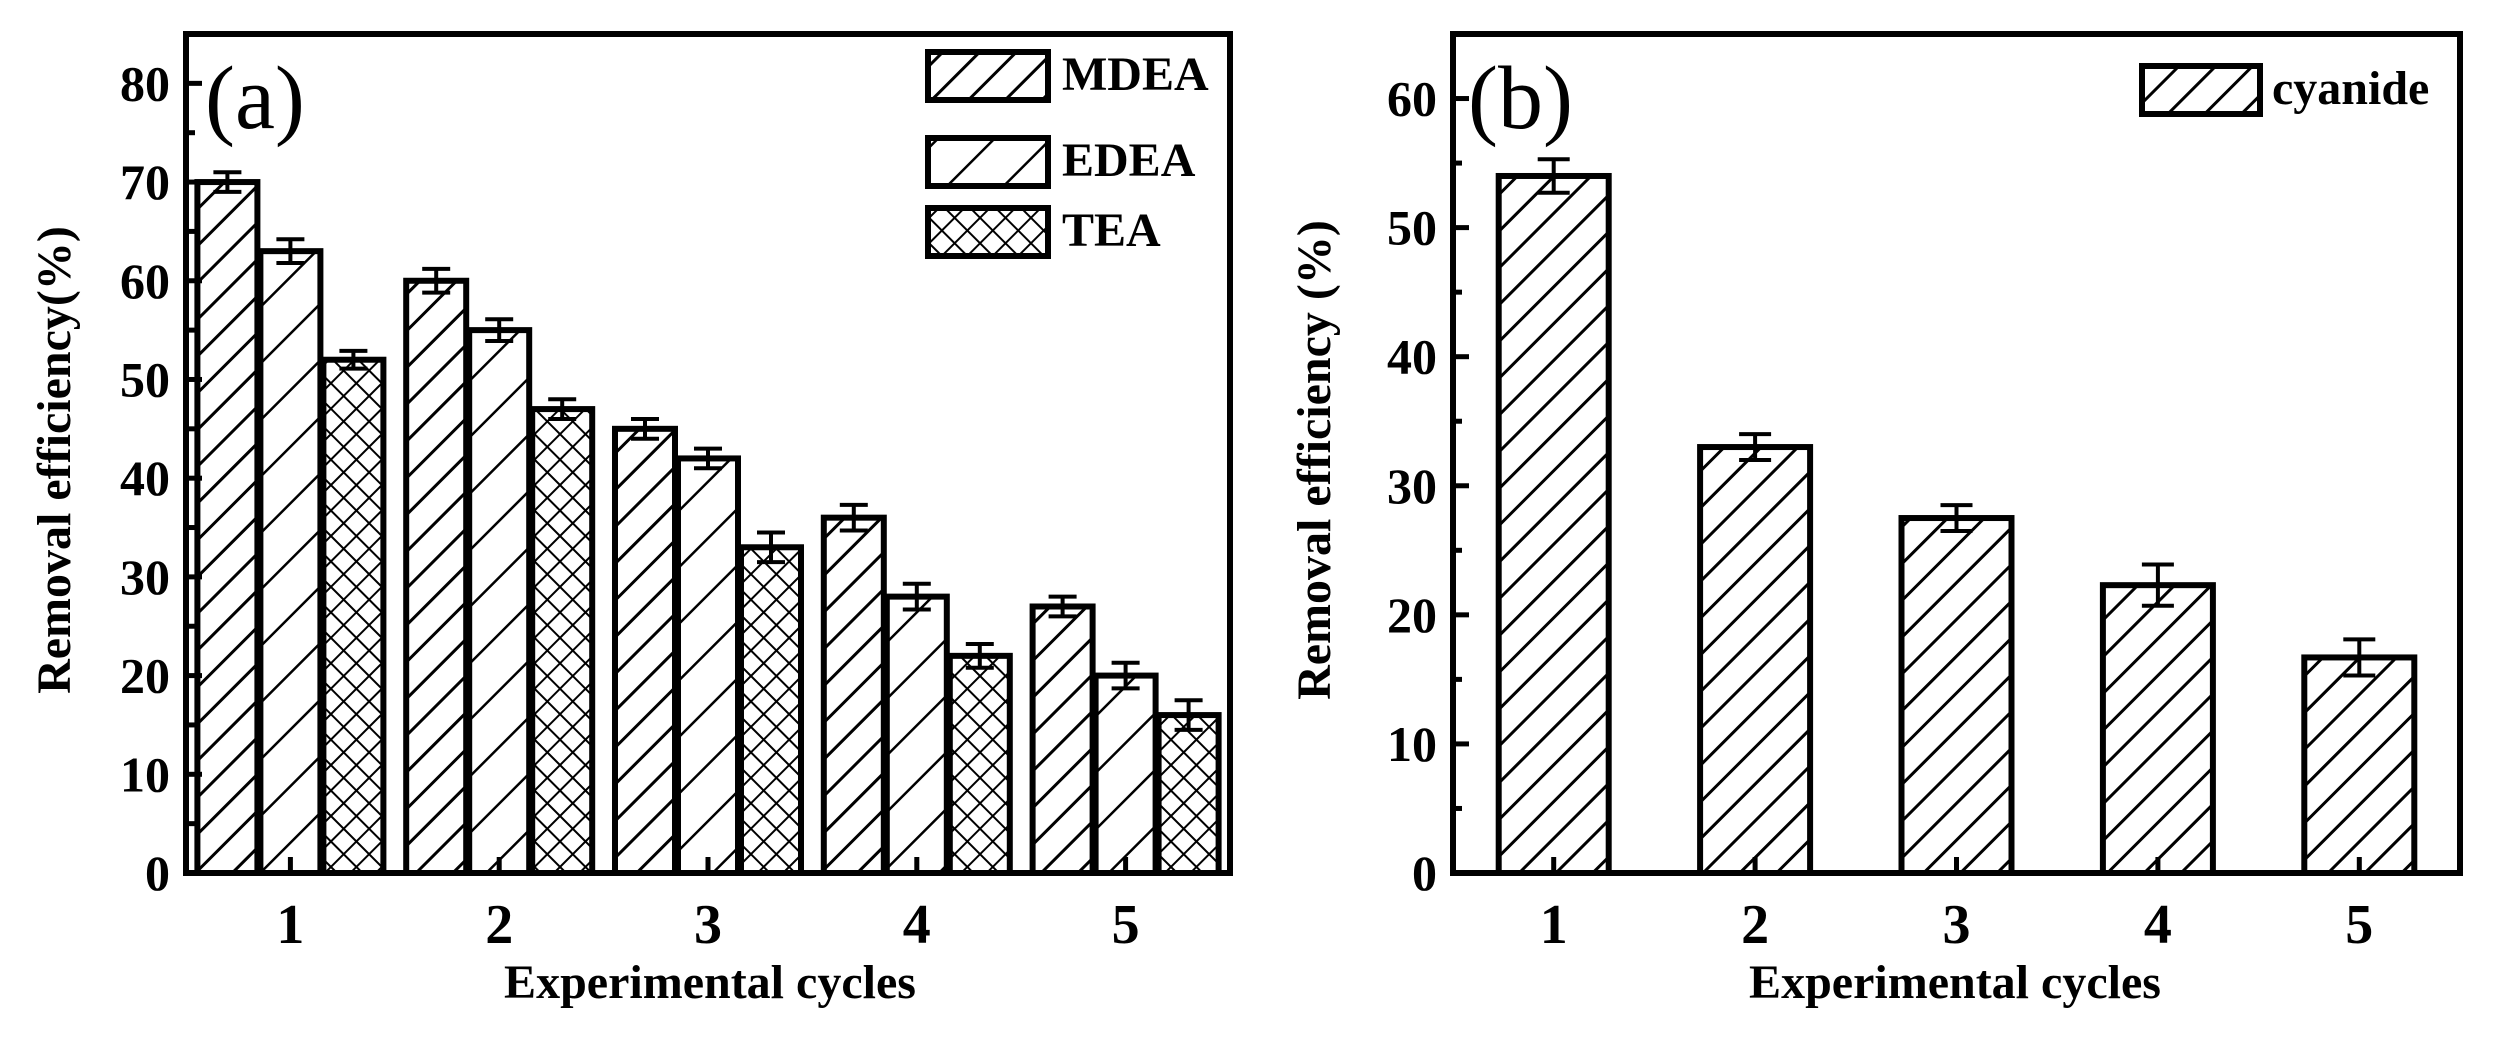 This screenshot has height=1044, width=2506. Describe the element at coordinates (145, 182) in the screenshot. I see `y-tick-label-70: 70` at that location.